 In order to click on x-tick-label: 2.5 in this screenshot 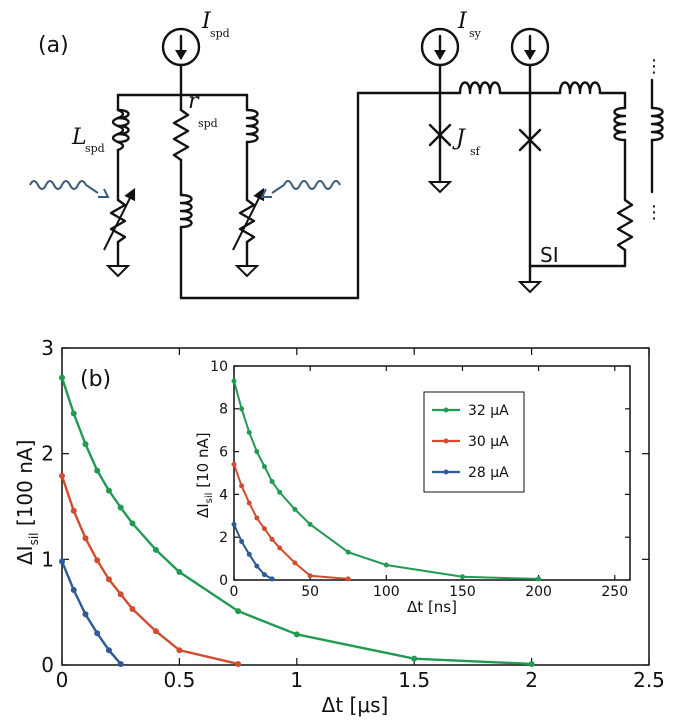, I will do `click(649, 680)`.